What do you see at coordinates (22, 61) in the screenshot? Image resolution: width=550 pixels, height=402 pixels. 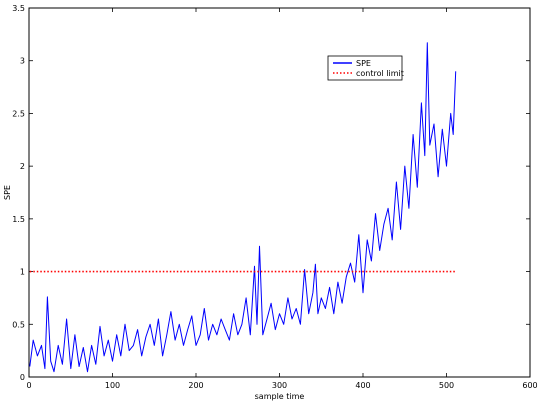 I see `y-tick-label: 3` at bounding box center [22, 61].